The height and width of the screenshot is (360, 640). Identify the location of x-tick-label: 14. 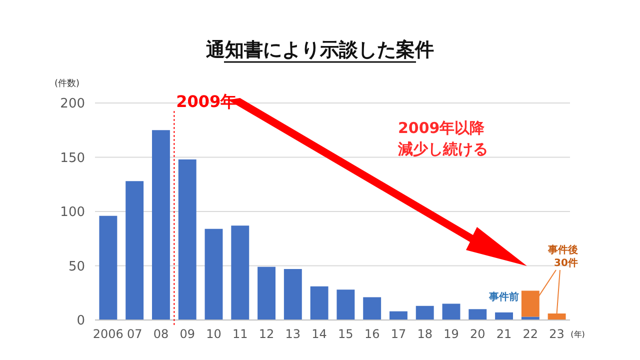
(319, 334).